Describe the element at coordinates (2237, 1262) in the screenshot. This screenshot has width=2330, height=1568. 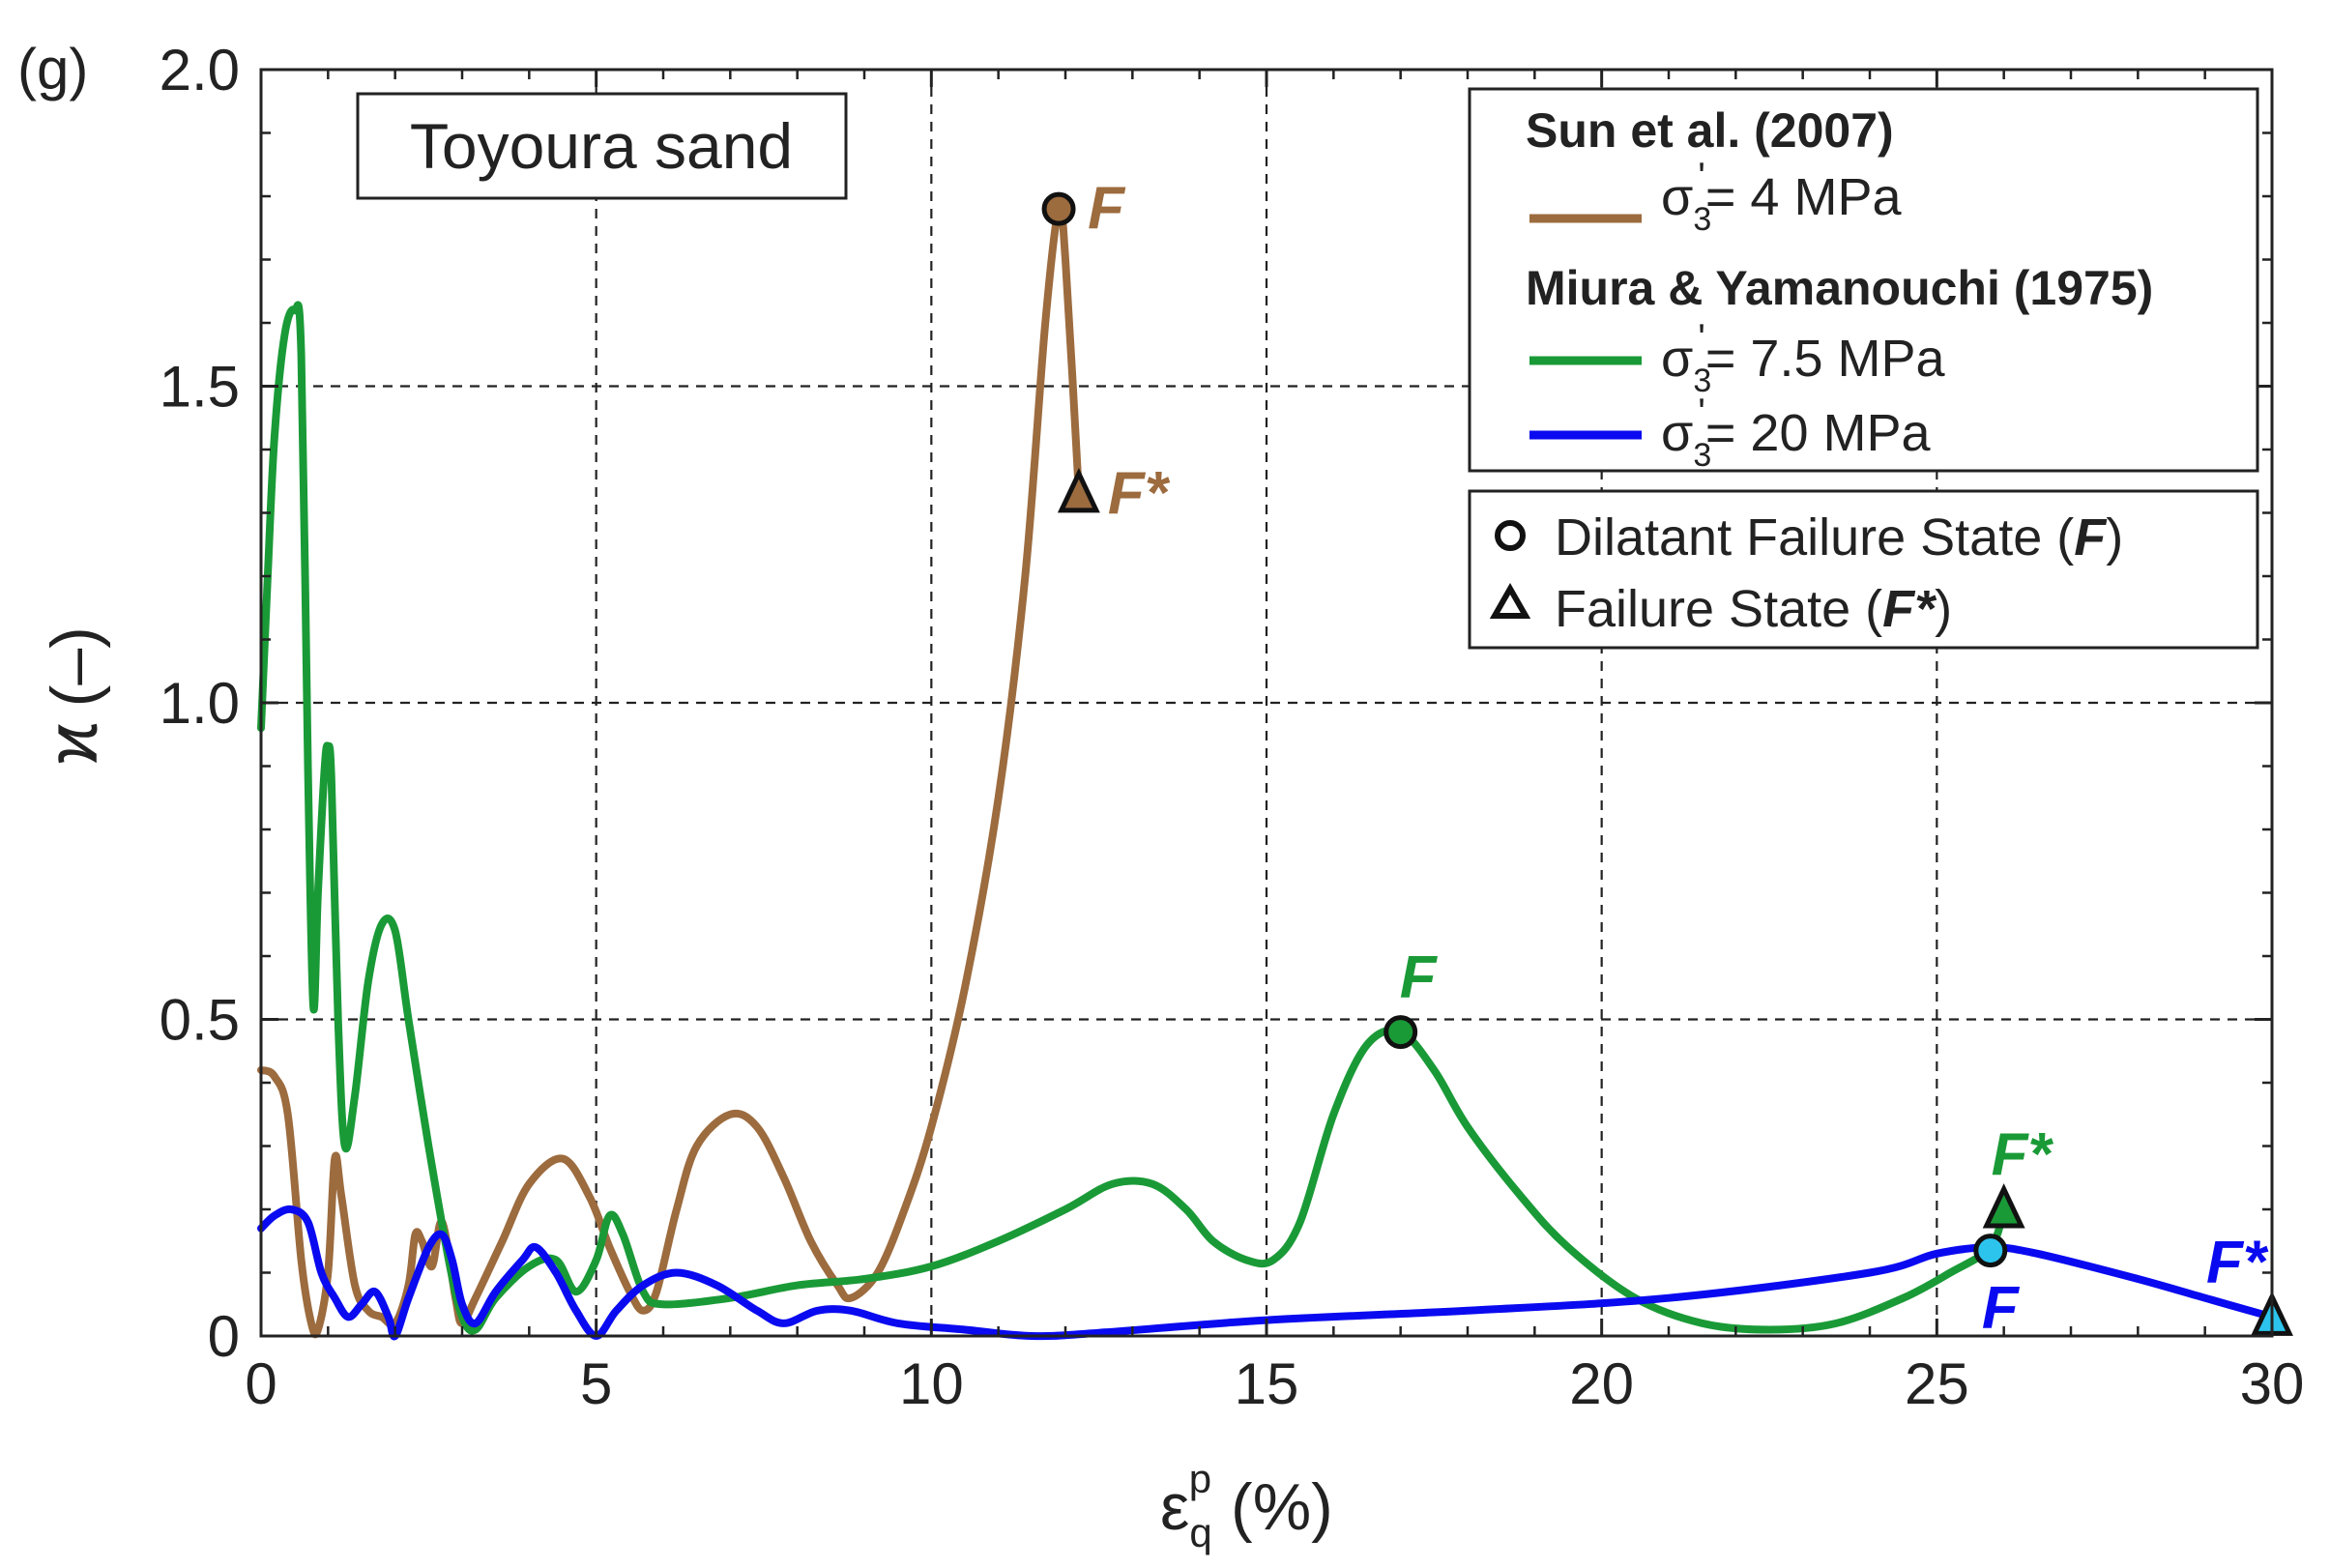
I see `blue-marker-label: F*` at that location.